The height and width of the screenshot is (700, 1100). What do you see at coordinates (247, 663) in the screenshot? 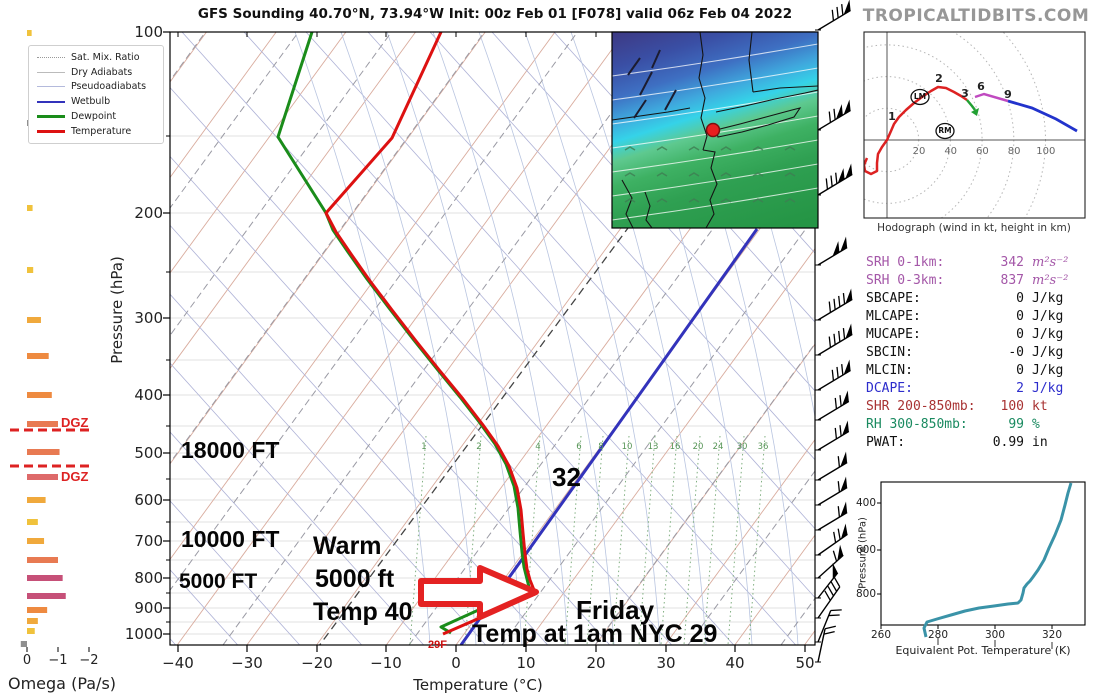
I see `temp-tick--30: −30` at bounding box center [247, 663].